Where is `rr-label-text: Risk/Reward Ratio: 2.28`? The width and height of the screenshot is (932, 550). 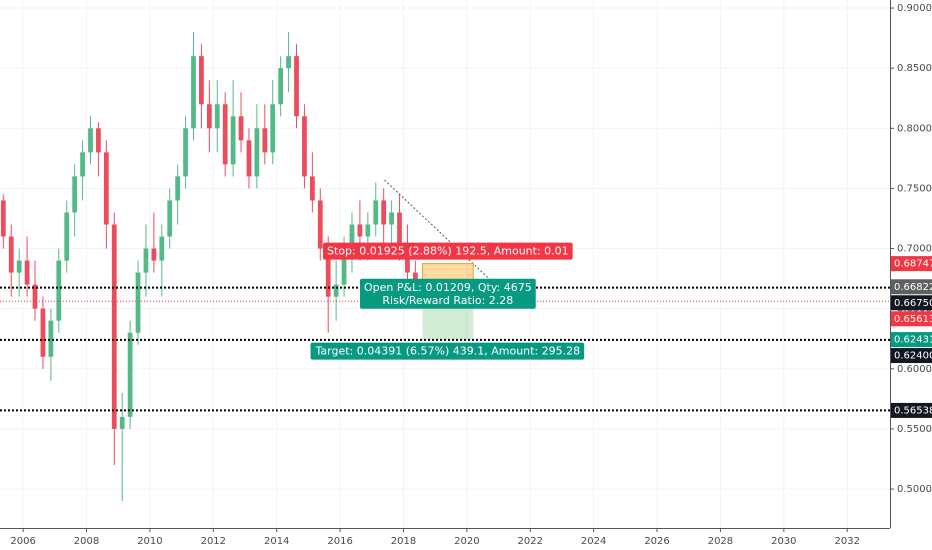
rr-label-text: Risk/Reward Ratio: 2.28 is located at coordinates (447, 300).